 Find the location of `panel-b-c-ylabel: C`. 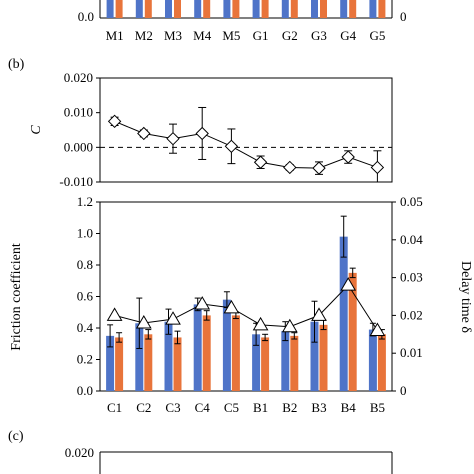

panel-b-c-ylabel: C is located at coordinates (36, 130).